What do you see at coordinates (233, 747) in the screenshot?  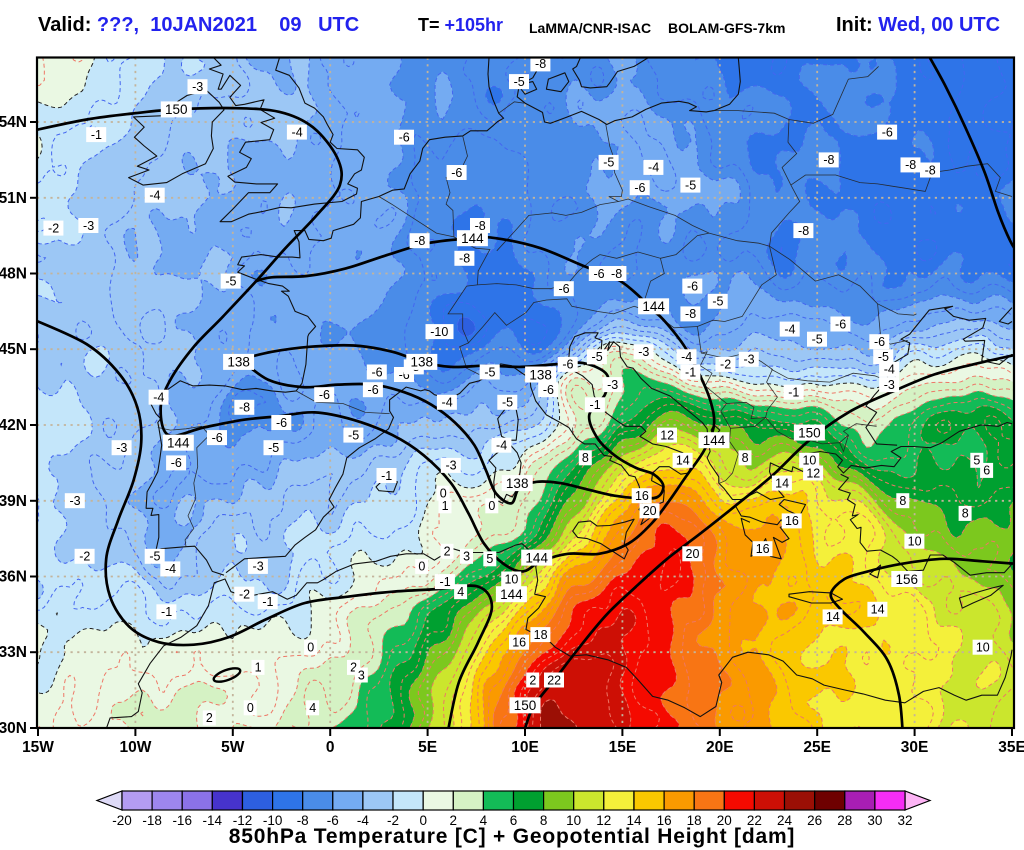 I see `svg-text: 5W` at bounding box center [233, 747].